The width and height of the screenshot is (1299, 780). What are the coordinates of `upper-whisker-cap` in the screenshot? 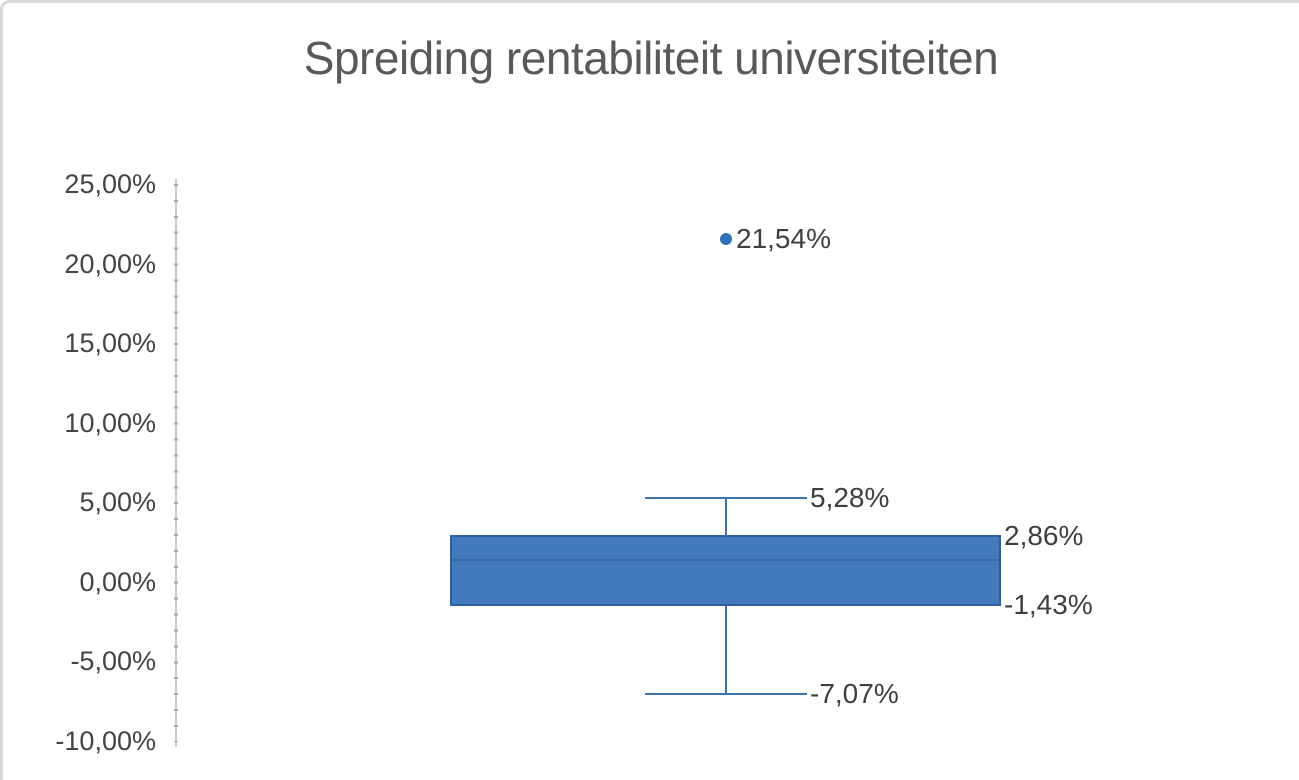 It's located at (726, 497).